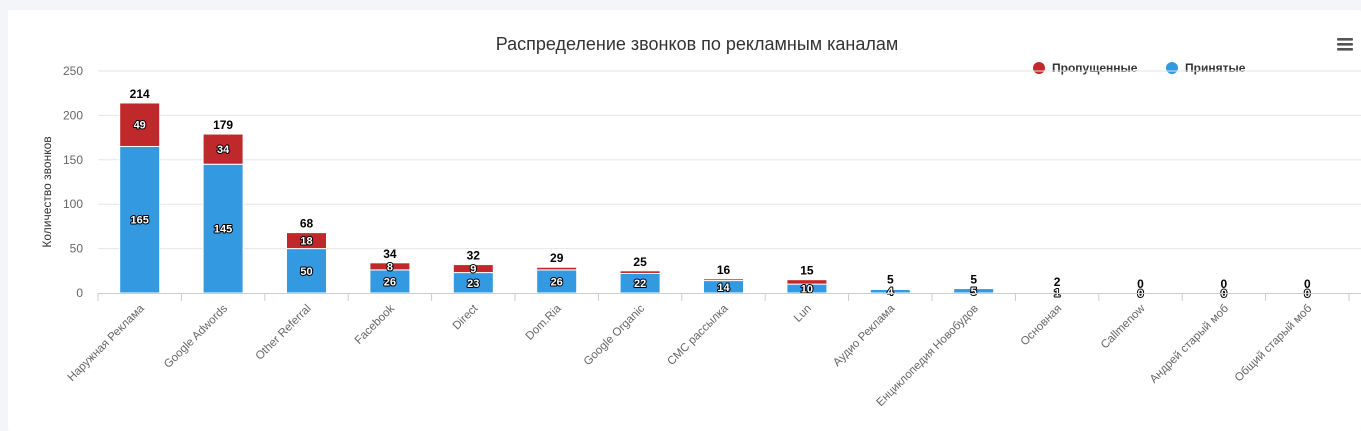 The width and height of the screenshot is (1361, 431). Describe the element at coordinates (307, 224) in the screenshot. I see `total-label: 68` at that location.